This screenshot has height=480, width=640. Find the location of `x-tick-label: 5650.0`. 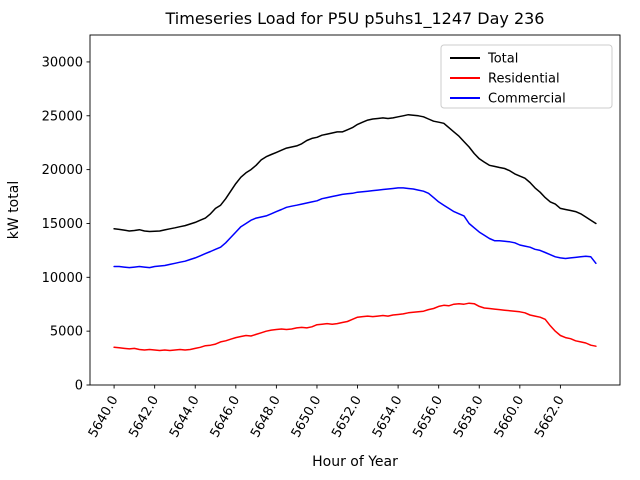

x-tick-label: 5650.0 is located at coordinates (307, 417).